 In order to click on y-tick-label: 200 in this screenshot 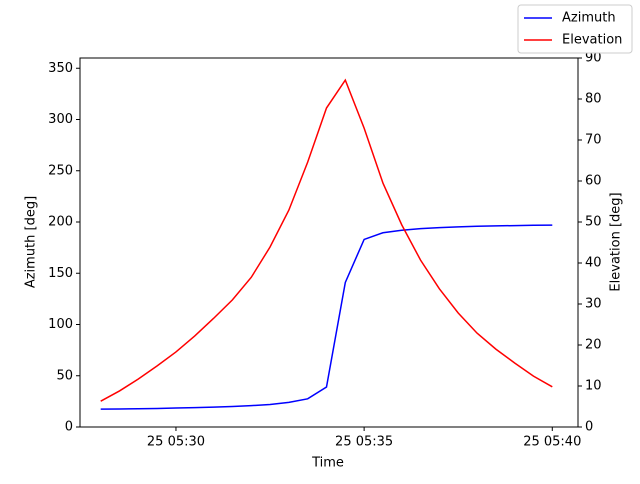, I will do `click(60, 222)`.